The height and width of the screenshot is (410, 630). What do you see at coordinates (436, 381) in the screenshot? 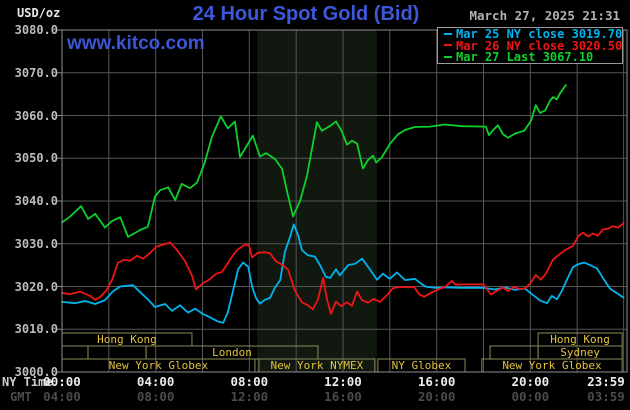
I see `ny-time-tick-label: 16:00` at bounding box center [436, 381].